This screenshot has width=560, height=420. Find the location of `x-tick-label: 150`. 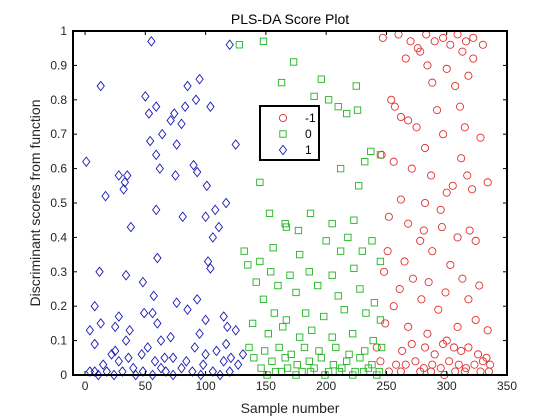

x-tick-label: 150 is located at coordinates (266, 386).